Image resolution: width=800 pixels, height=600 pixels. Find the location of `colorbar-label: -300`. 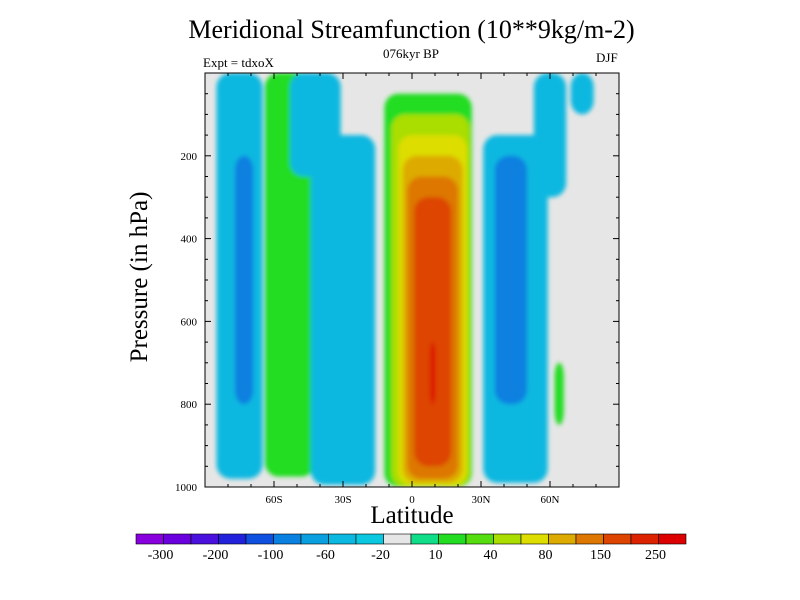

colorbar-label: -300 is located at coordinates (161, 555).